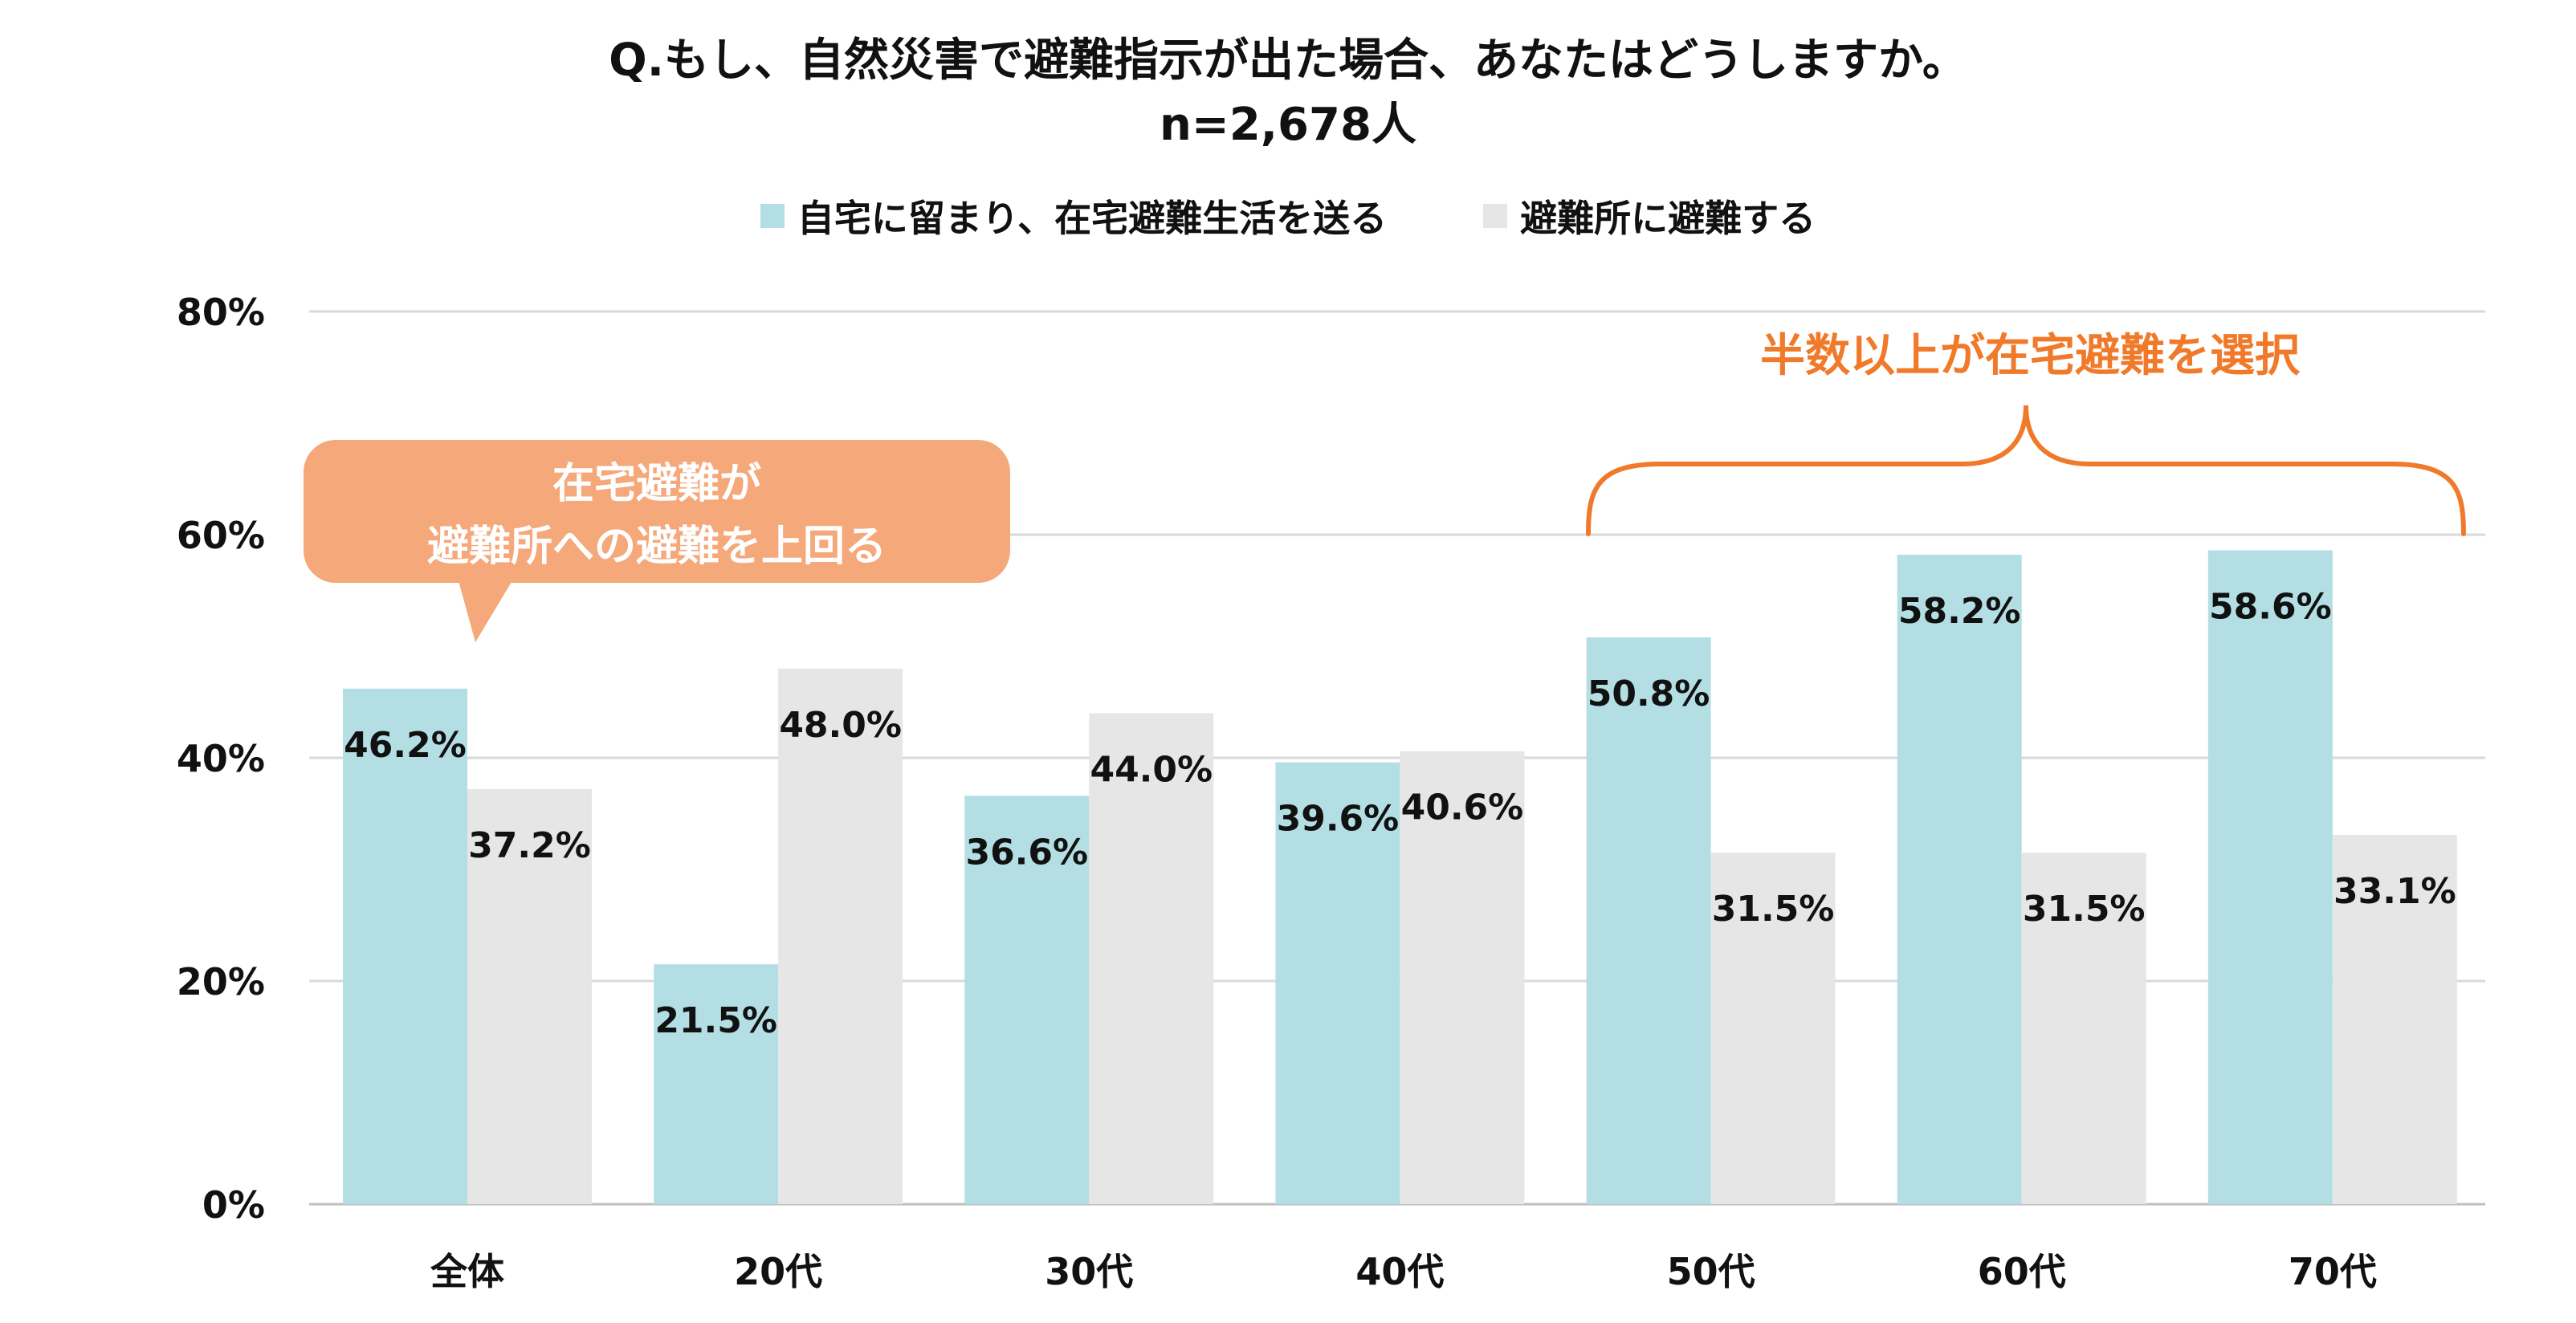 This screenshot has width=2576, height=1323. Describe the element at coordinates (1960, 611) in the screenshot. I see `data-label: 58.2%` at that location.